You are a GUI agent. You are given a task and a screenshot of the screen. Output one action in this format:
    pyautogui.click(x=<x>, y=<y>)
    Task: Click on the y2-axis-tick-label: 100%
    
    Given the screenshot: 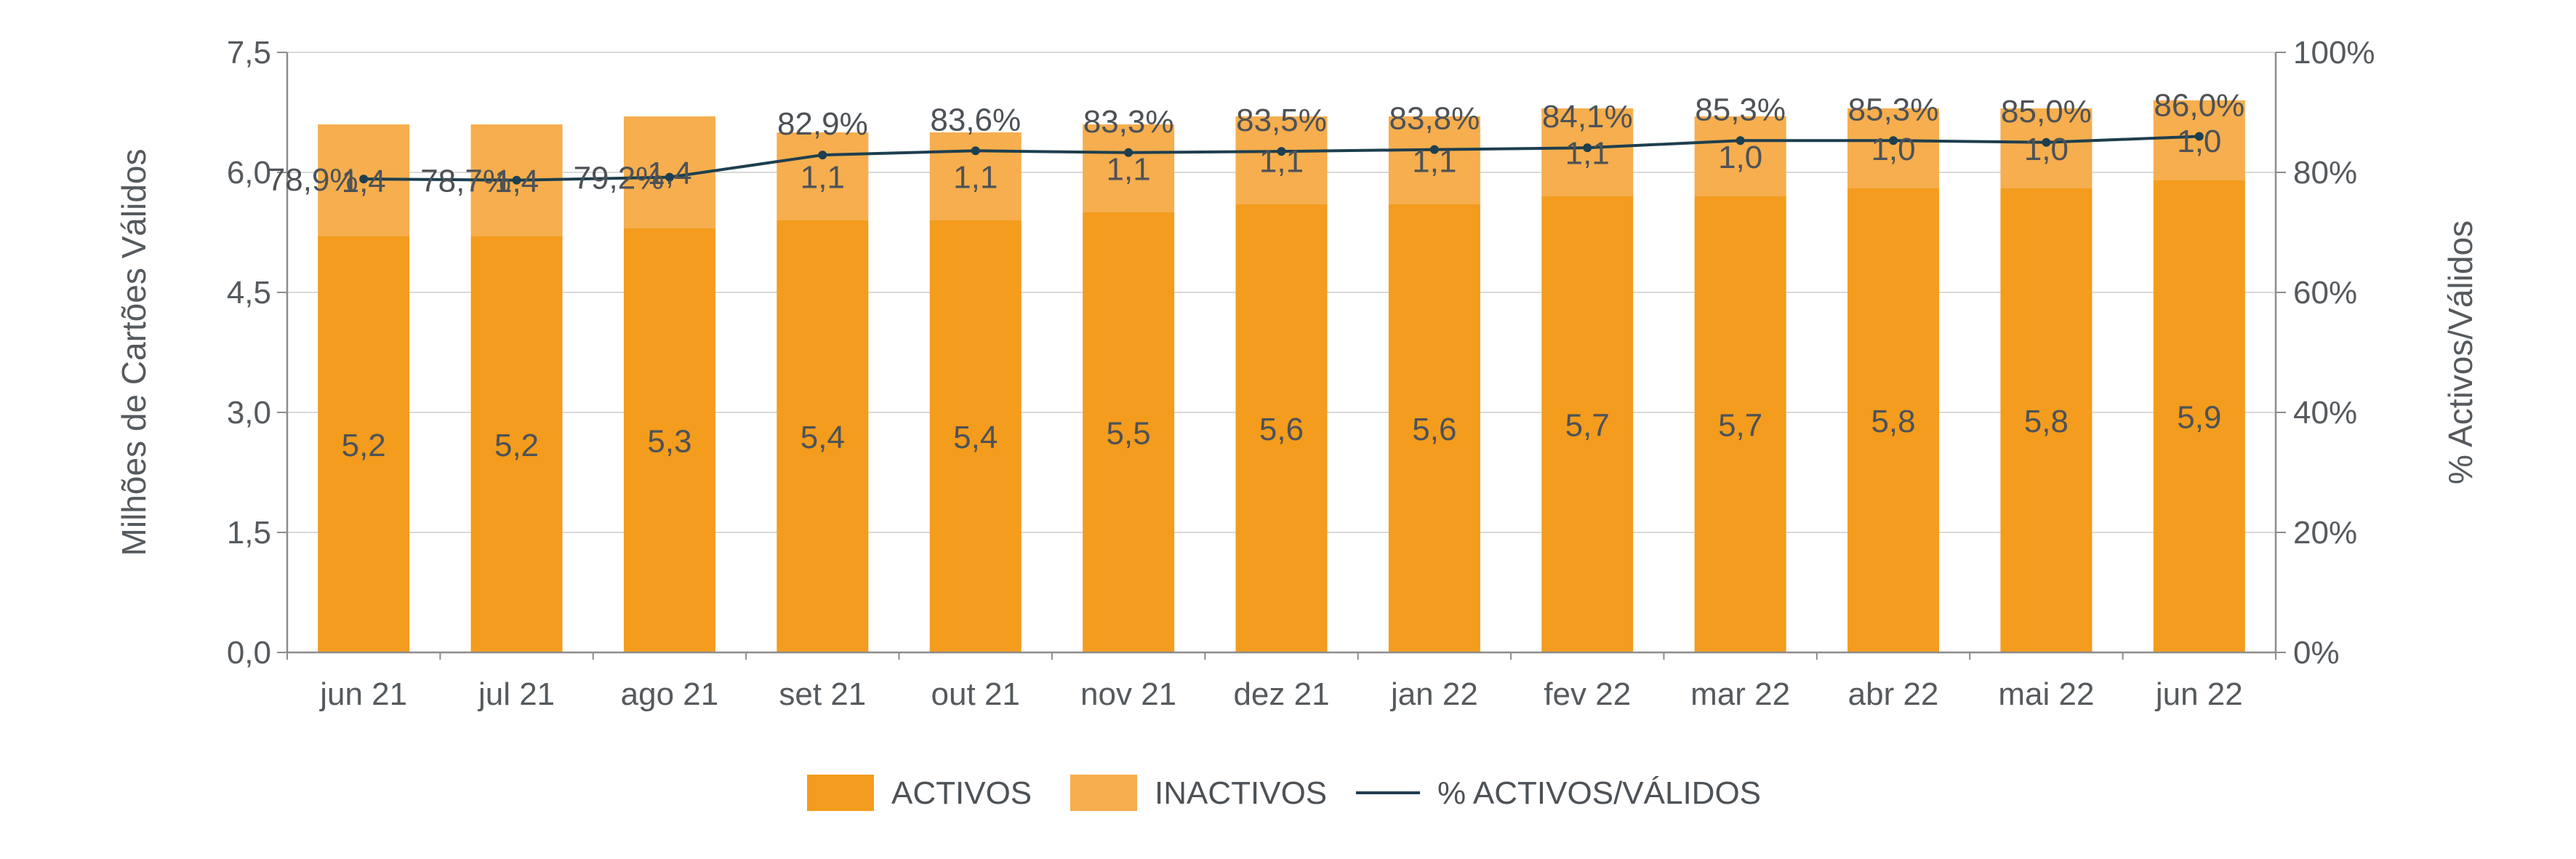 What is the action you would take?
    pyautogui.click(x=2334, y=53)
    